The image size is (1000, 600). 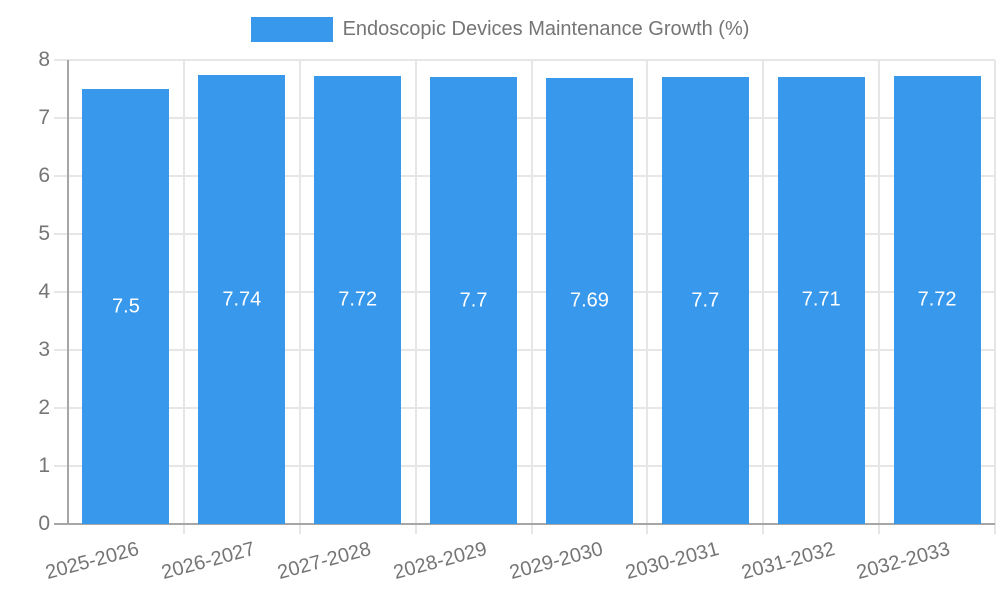 What do you see at coordinates (440, 561) in the screenshot?
I see `x-axis-tick-label: 2028-2029` at bounding box center [440, 561].